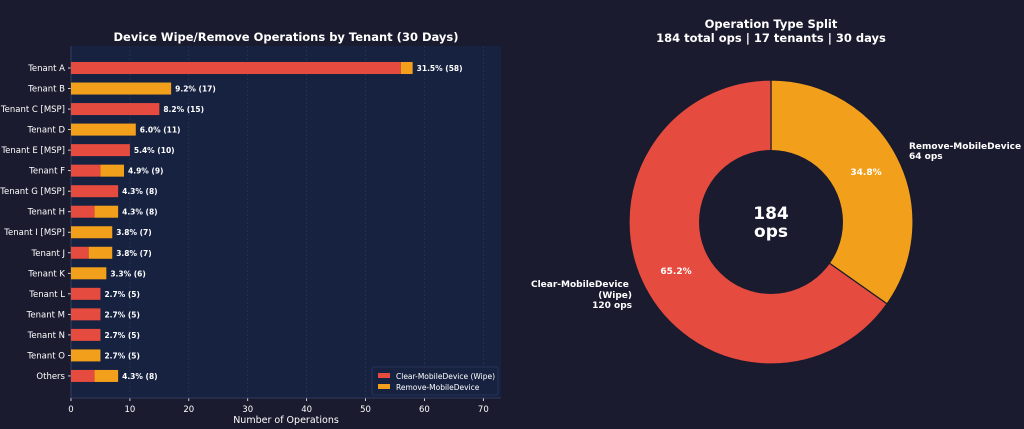 This screenshot has width=1024, height=429. What do you see at coordinates (195, 89) in the screenshot?
I see `bar-data-label: 9.2% (17)` at bounding box center [195, 89].